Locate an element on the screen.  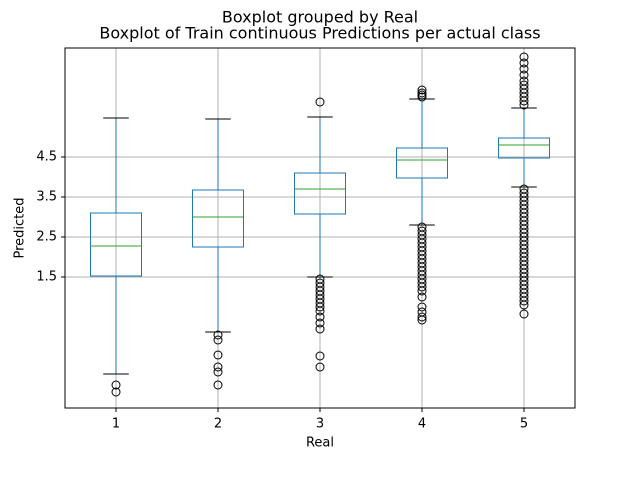
x-tick-label: 3 is located at coordinates (320, 424).